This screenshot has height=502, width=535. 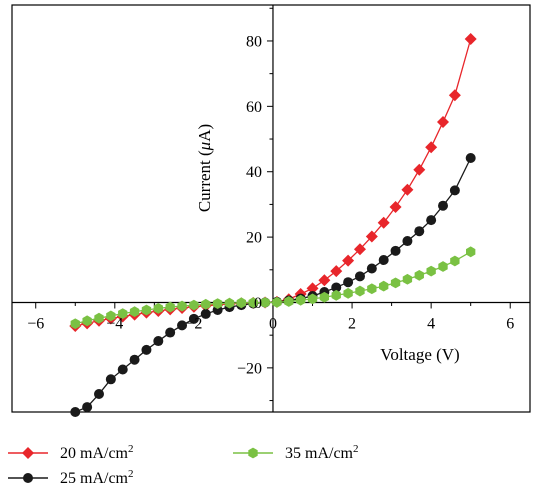 I want to click on legend-label: 35 mA/cm2, so click(x=322, y=452).